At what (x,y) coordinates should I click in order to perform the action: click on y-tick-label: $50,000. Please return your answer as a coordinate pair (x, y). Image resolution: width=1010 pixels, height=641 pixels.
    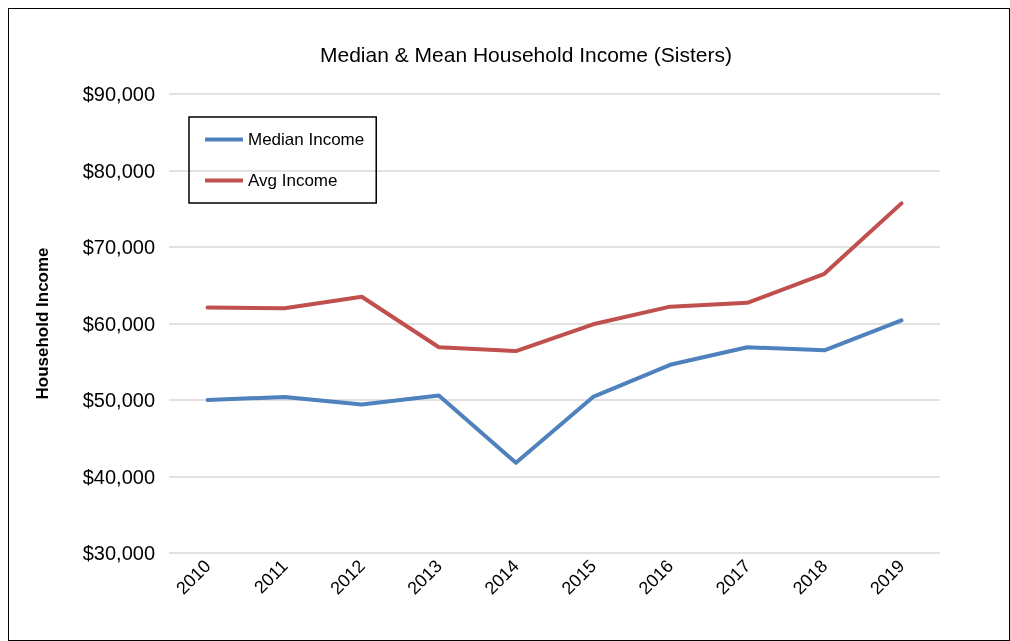
    Looking at the image, I should click on (118, 400).